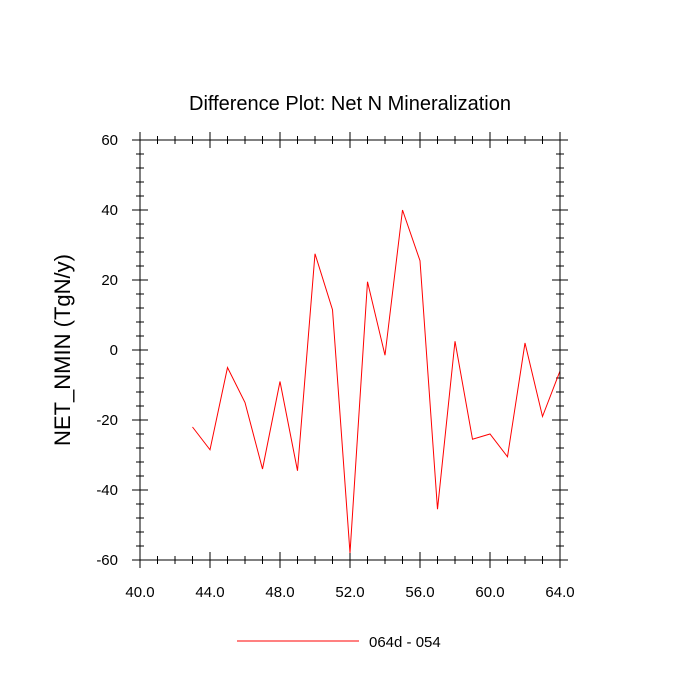 This screenshot has width=700, height=700. What do you see at coordinates (559, 592) in the screenshot?
I see `x-tick-label: 64.0` at bounding box center [559, 592].